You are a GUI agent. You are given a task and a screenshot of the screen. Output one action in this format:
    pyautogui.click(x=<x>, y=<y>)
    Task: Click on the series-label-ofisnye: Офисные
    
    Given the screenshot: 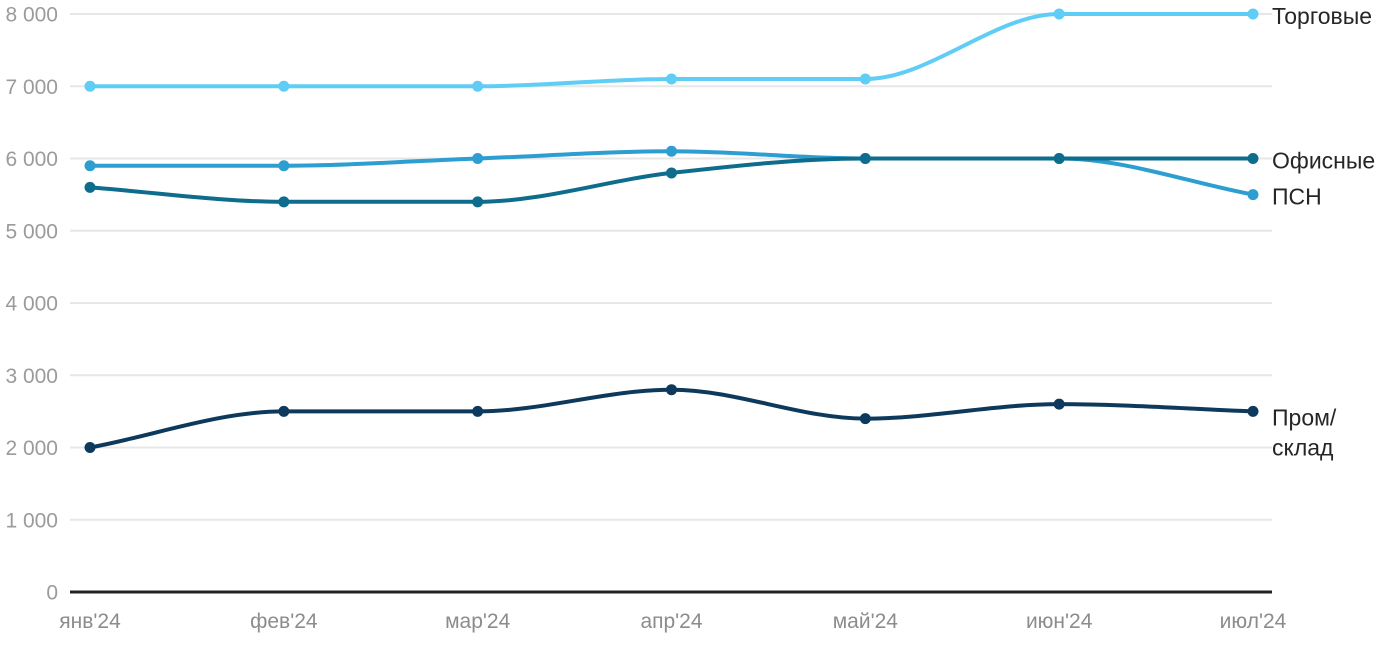 What is the action you would take?
    pyautogui.click(x=1323, y=161)
    